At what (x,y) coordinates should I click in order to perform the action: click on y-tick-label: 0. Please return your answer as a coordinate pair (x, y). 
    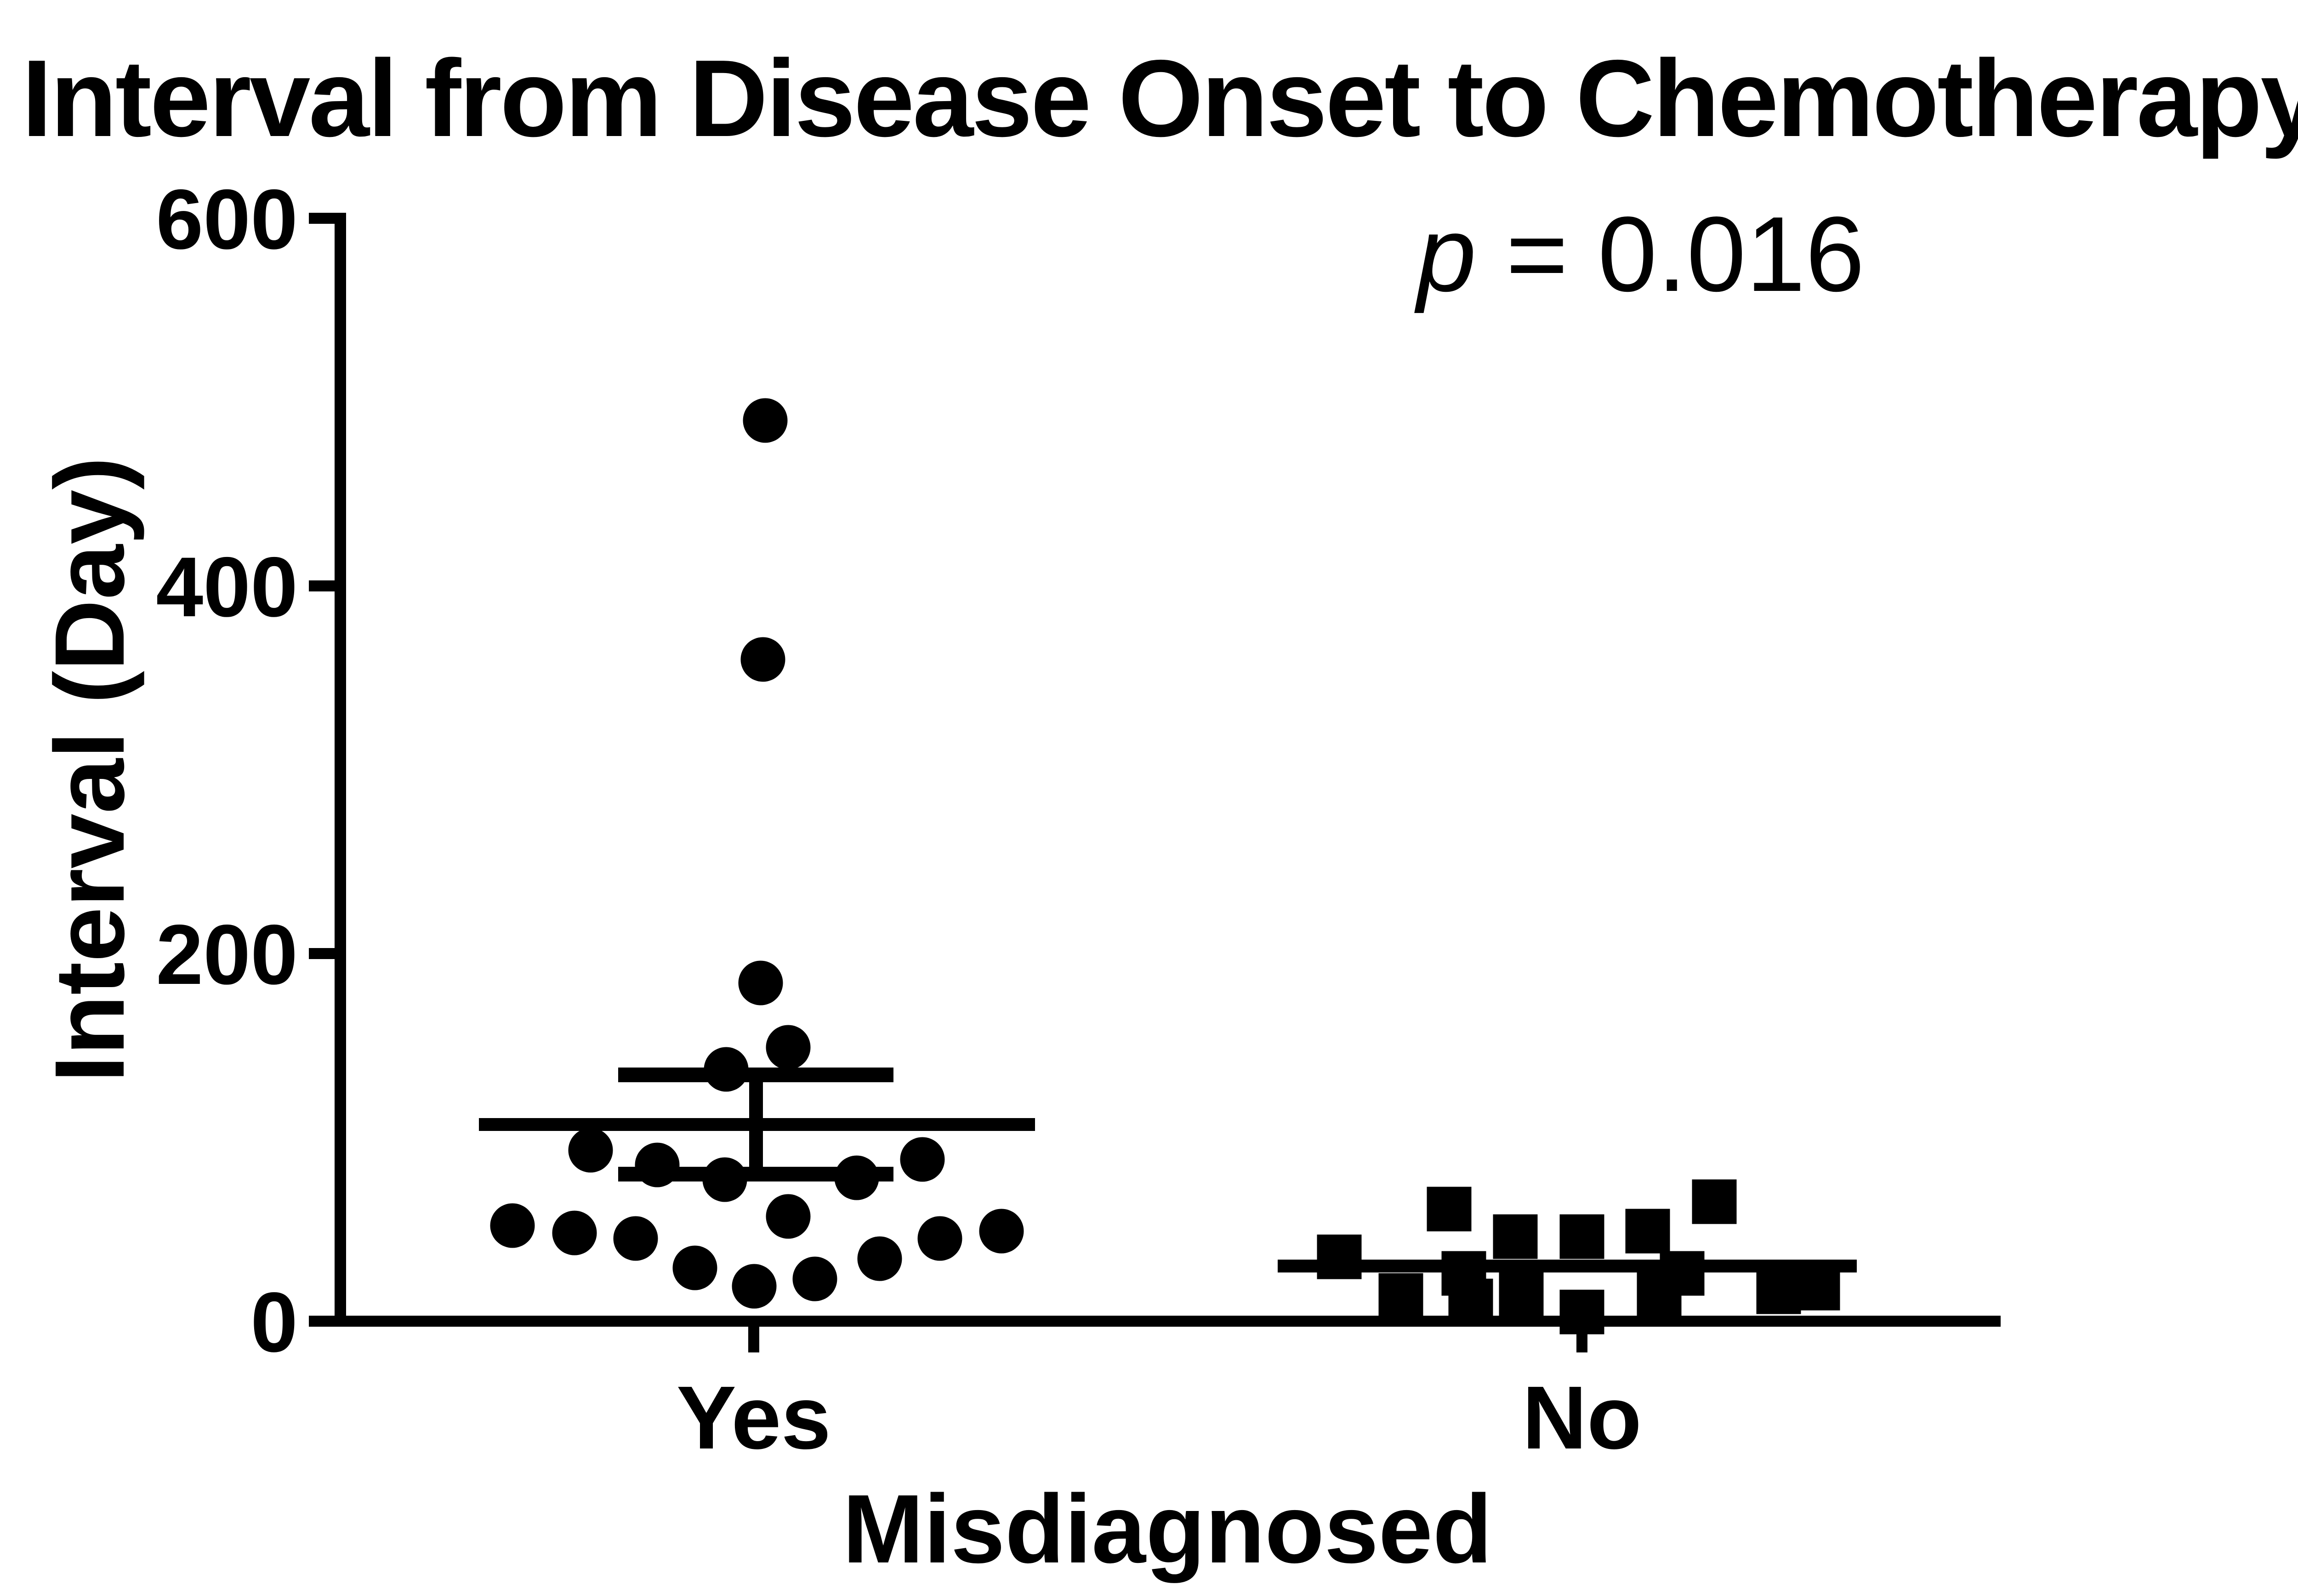
    Looking at the image, I should click on (274, 1322).